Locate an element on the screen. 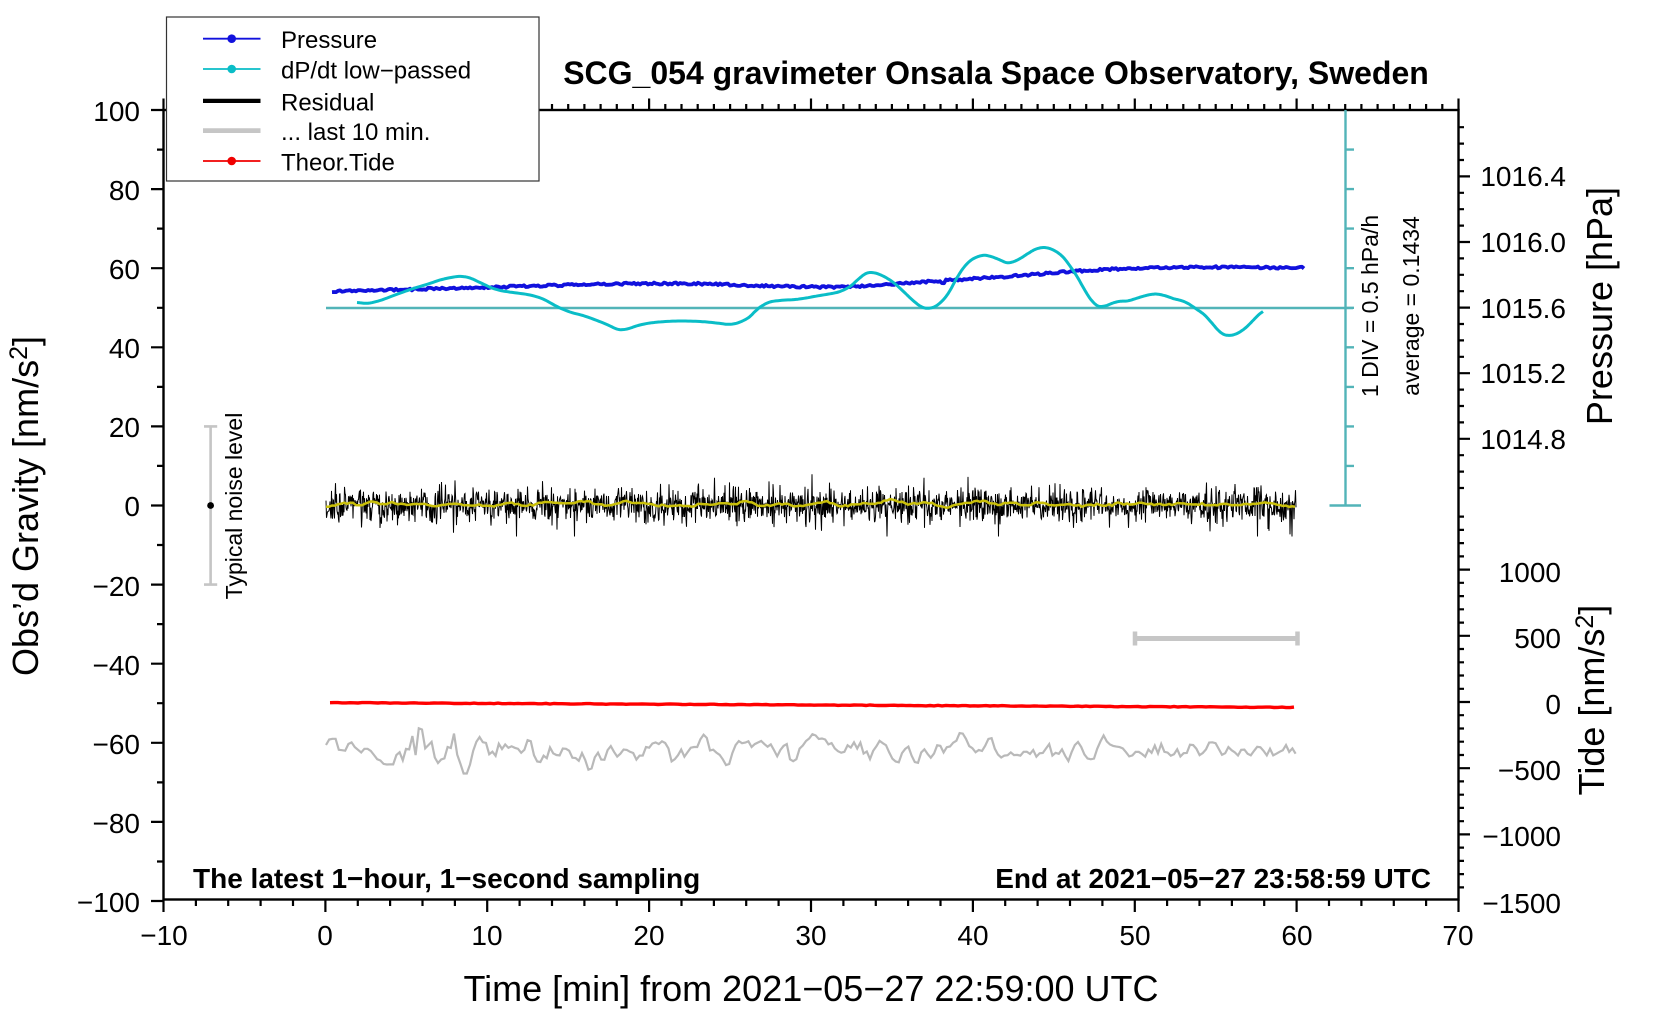  svg-text: ... last 10 min. is located at coordinates (355, 132).